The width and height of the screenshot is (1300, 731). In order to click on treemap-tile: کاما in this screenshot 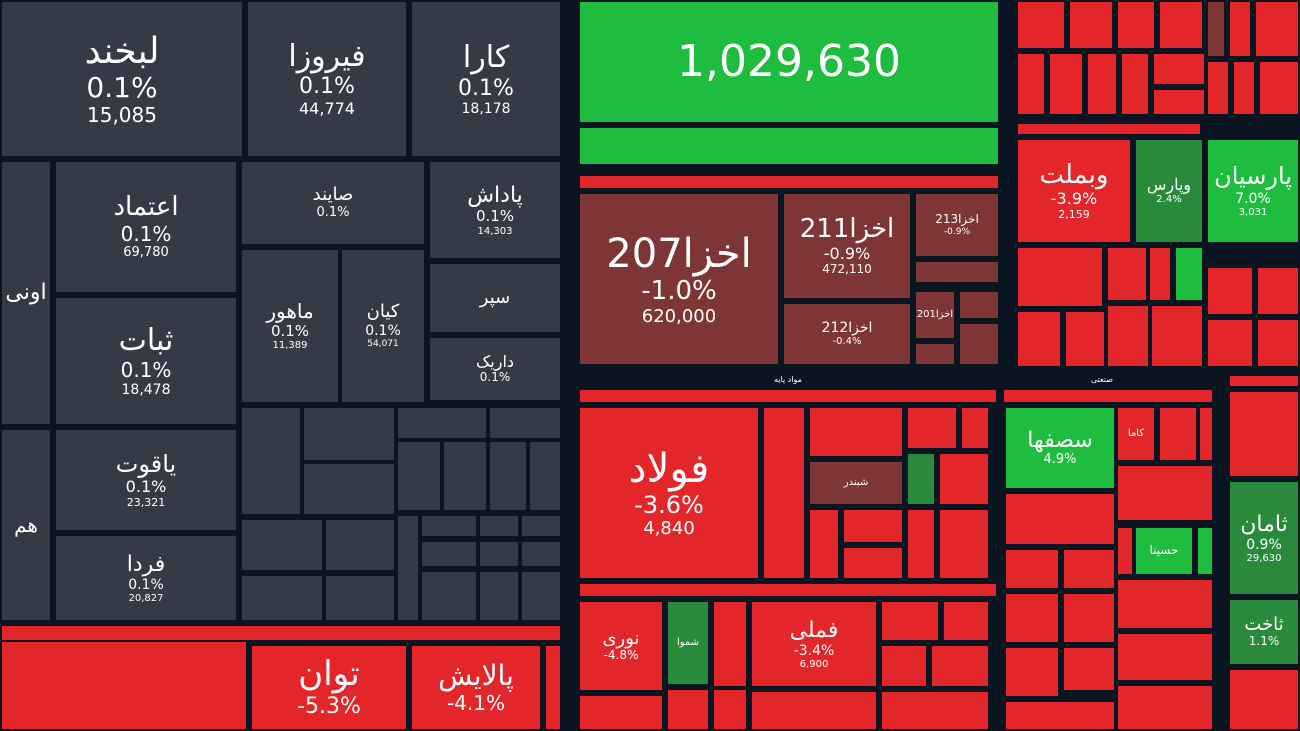, I will do `click(1136, 434)`.